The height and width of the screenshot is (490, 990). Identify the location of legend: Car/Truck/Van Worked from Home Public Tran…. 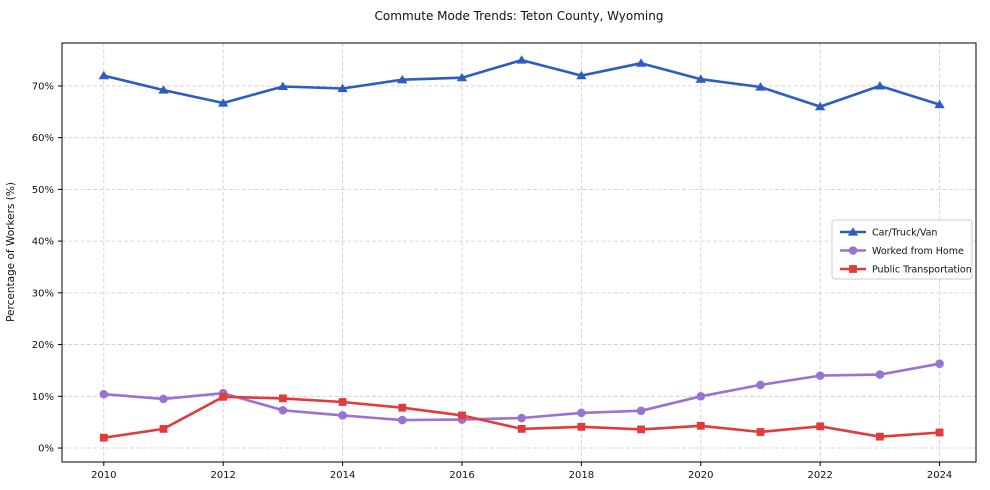
(902, 249).